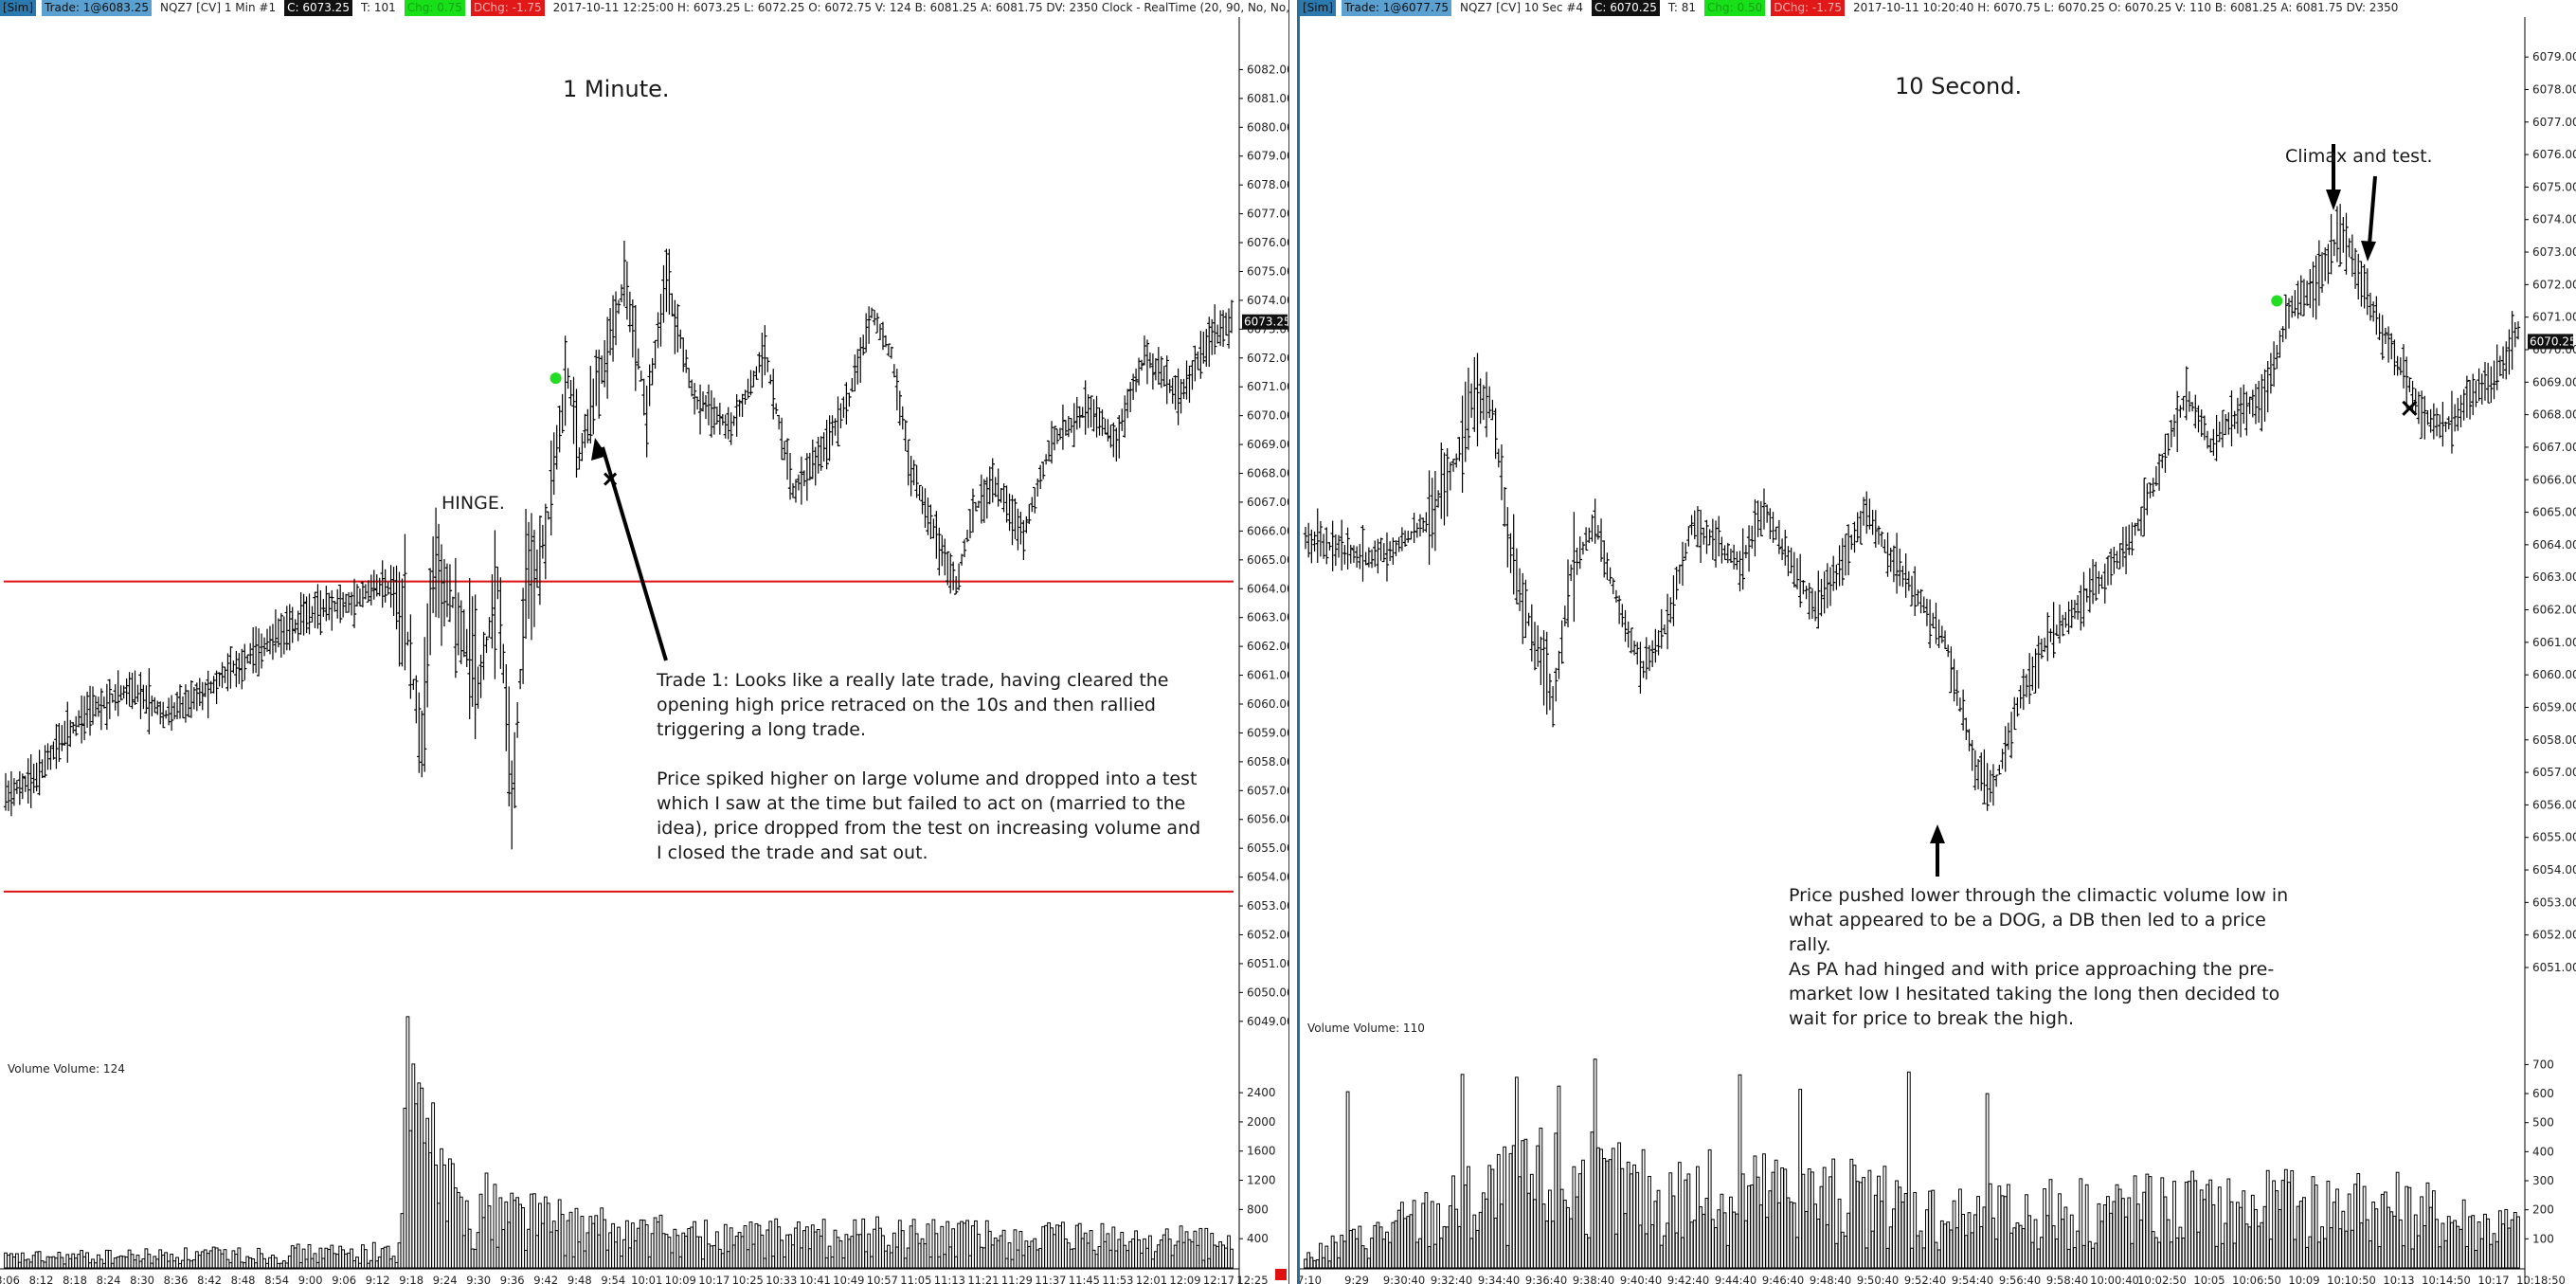 The width and height of the screenshot is (2576, 1284). I want to click on price-axis-label: 6063.00, so click(2554, 577).